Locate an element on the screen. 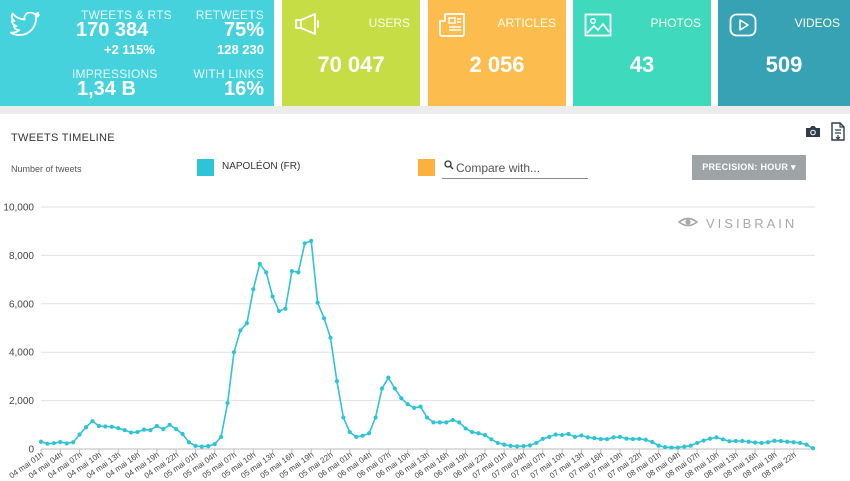 The width and height of the screenshot is (850, 481). y-tick-label: 10,000 is located at coordinates (18, 208).